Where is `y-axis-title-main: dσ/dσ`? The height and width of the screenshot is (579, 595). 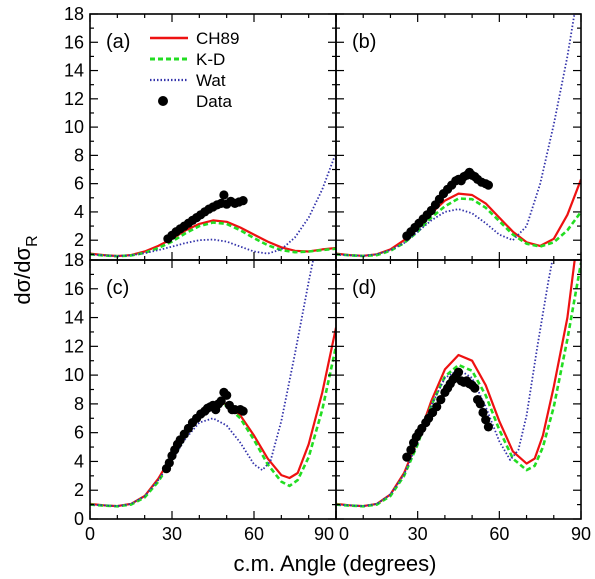
y-axis-title-main: dσ/dσ is located at coordinates (22, 275).